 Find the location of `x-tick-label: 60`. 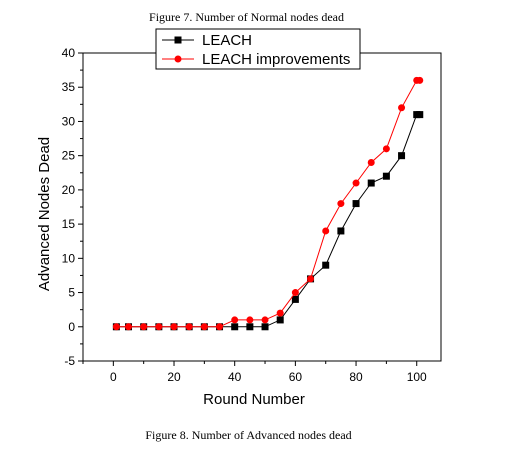

x-tick-label: 60 is located at coordinates (296, 377).